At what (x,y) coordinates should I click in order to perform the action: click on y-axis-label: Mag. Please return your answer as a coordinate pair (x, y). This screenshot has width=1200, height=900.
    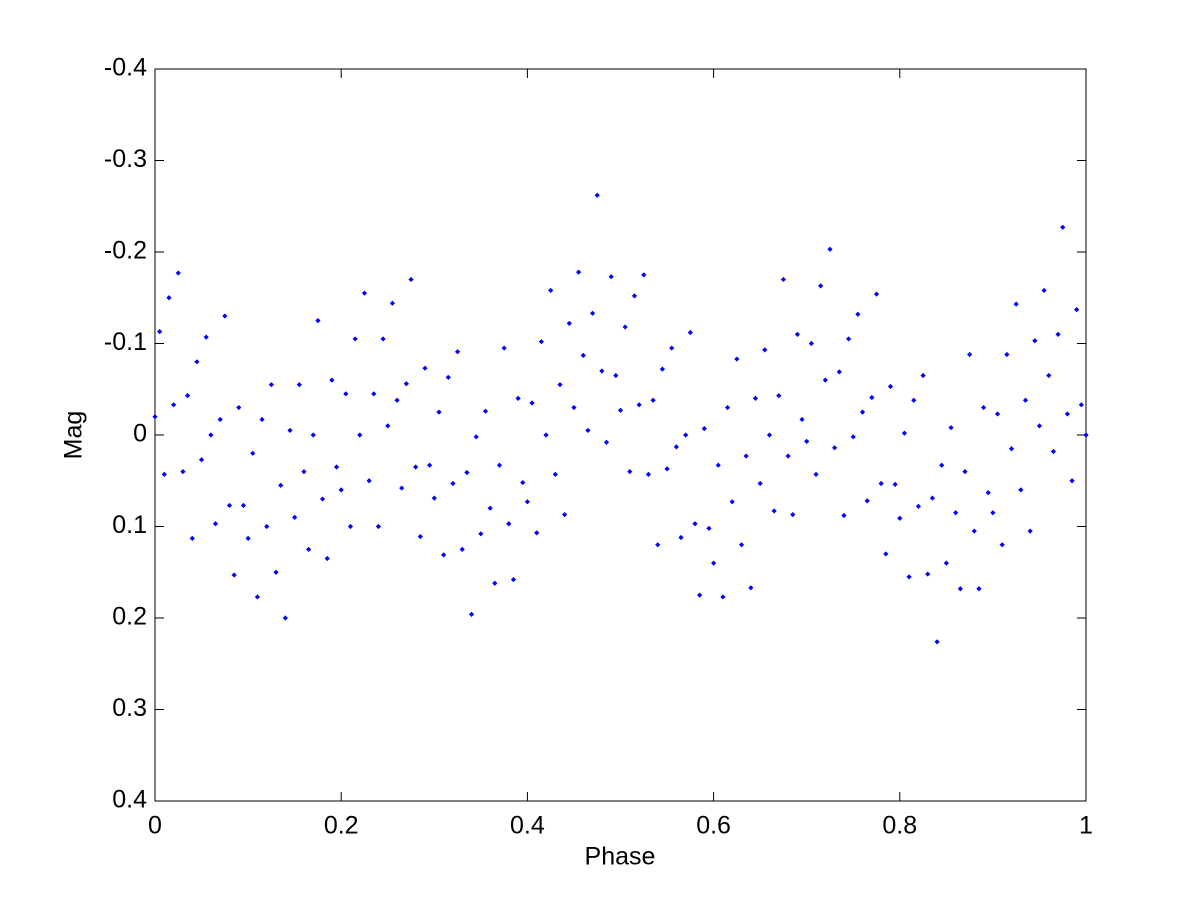
    Looking at the image, I should click on (74, 435).